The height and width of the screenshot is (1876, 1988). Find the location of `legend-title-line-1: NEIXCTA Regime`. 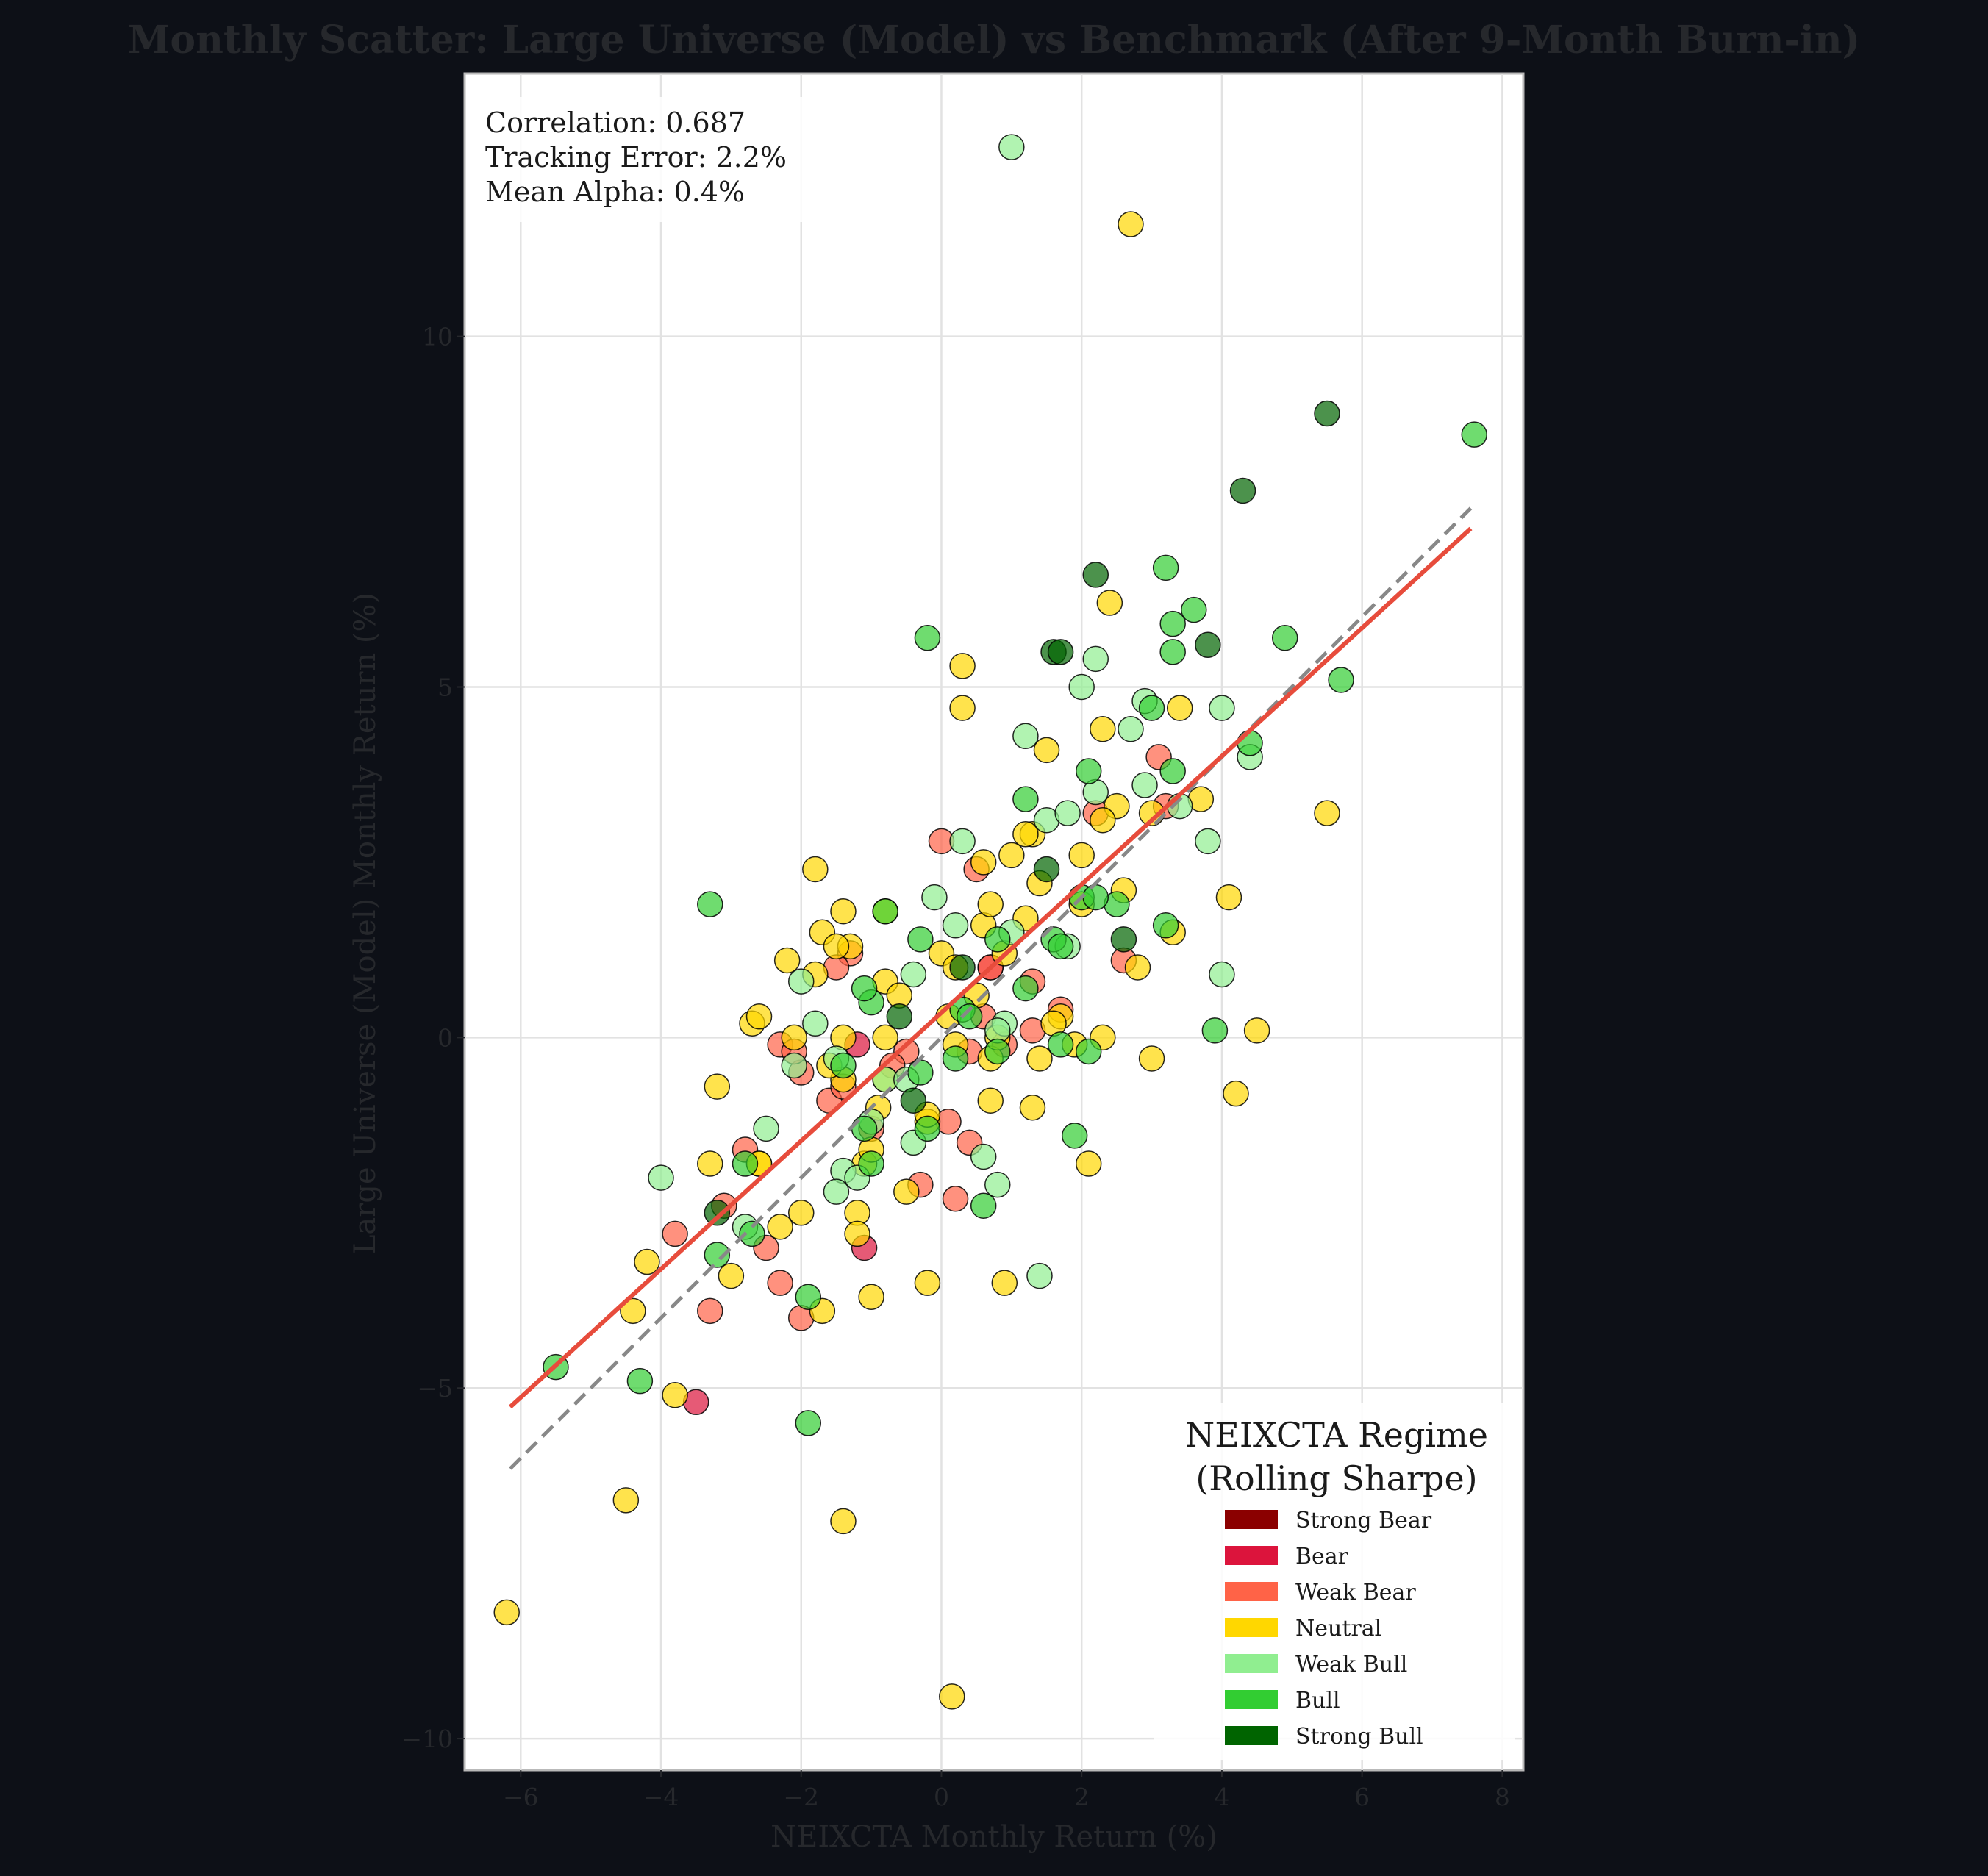

legend-title-line-1: NEIXCTA Regime is located at coordinates (1336, 1435).